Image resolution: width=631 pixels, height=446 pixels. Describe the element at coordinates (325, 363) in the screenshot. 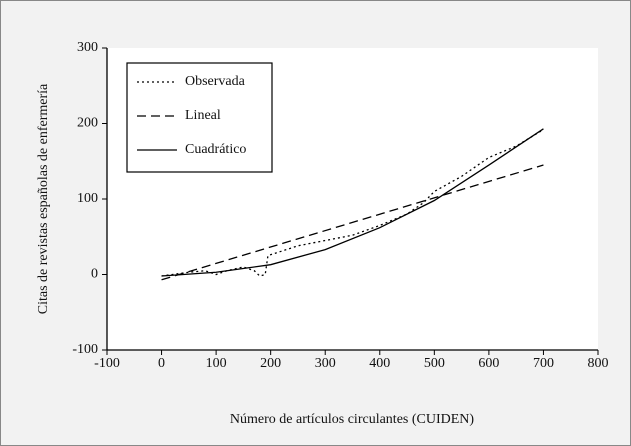

I see `x-tick-label: 300` at that location.